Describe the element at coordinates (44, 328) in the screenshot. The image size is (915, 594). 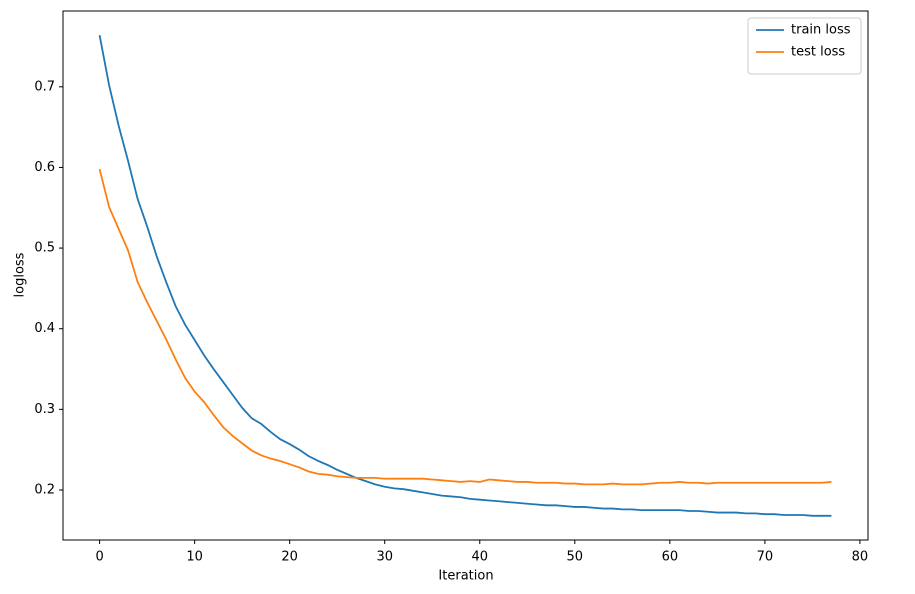
I see `y-tick-label: 0.4` at that location.